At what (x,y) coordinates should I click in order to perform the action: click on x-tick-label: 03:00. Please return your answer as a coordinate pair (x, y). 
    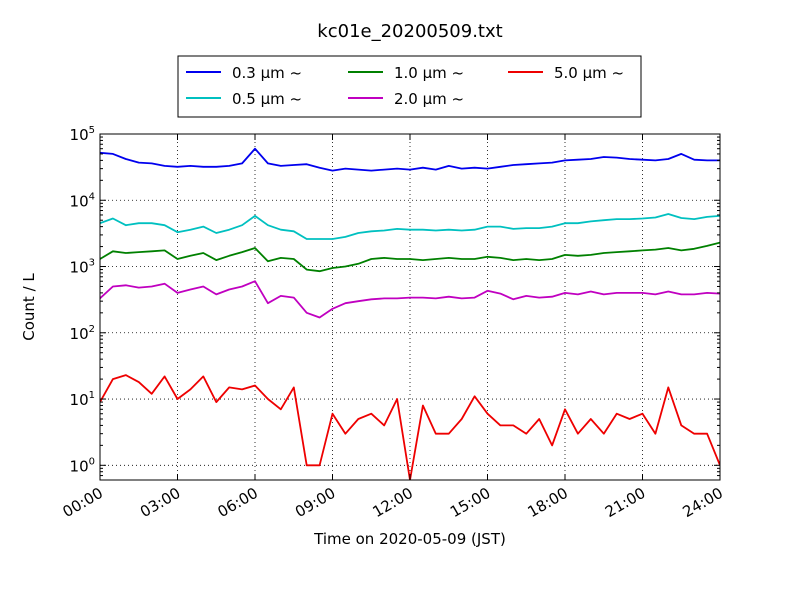
    Looking at the image, I should click on (160, 502).